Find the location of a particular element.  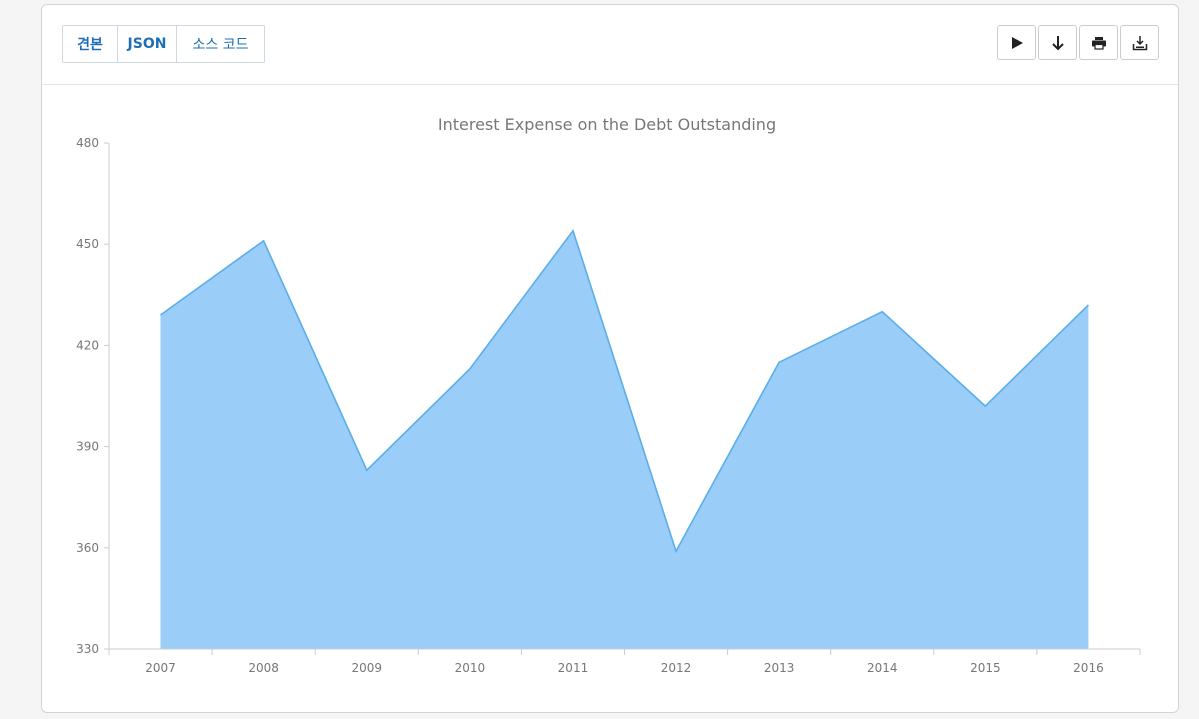

download-button is located at coordinates (1139, 42).